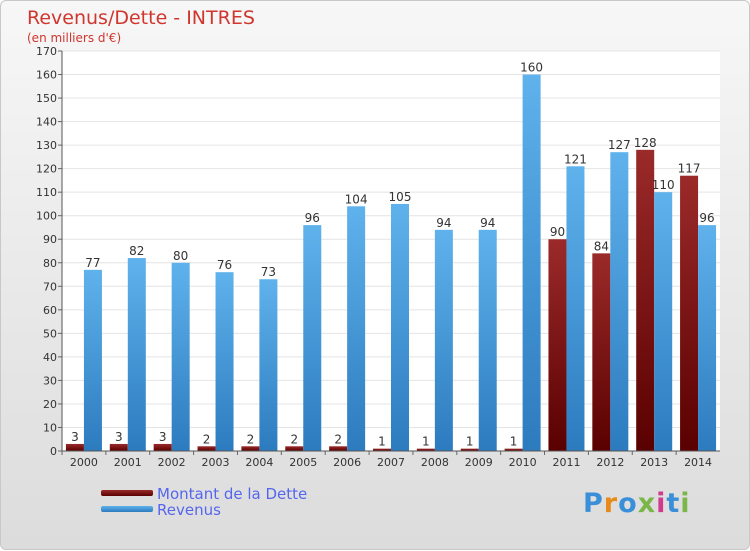 The image size is (750, 551). I want to click on y-tick-label: 140, so click(46, 122).